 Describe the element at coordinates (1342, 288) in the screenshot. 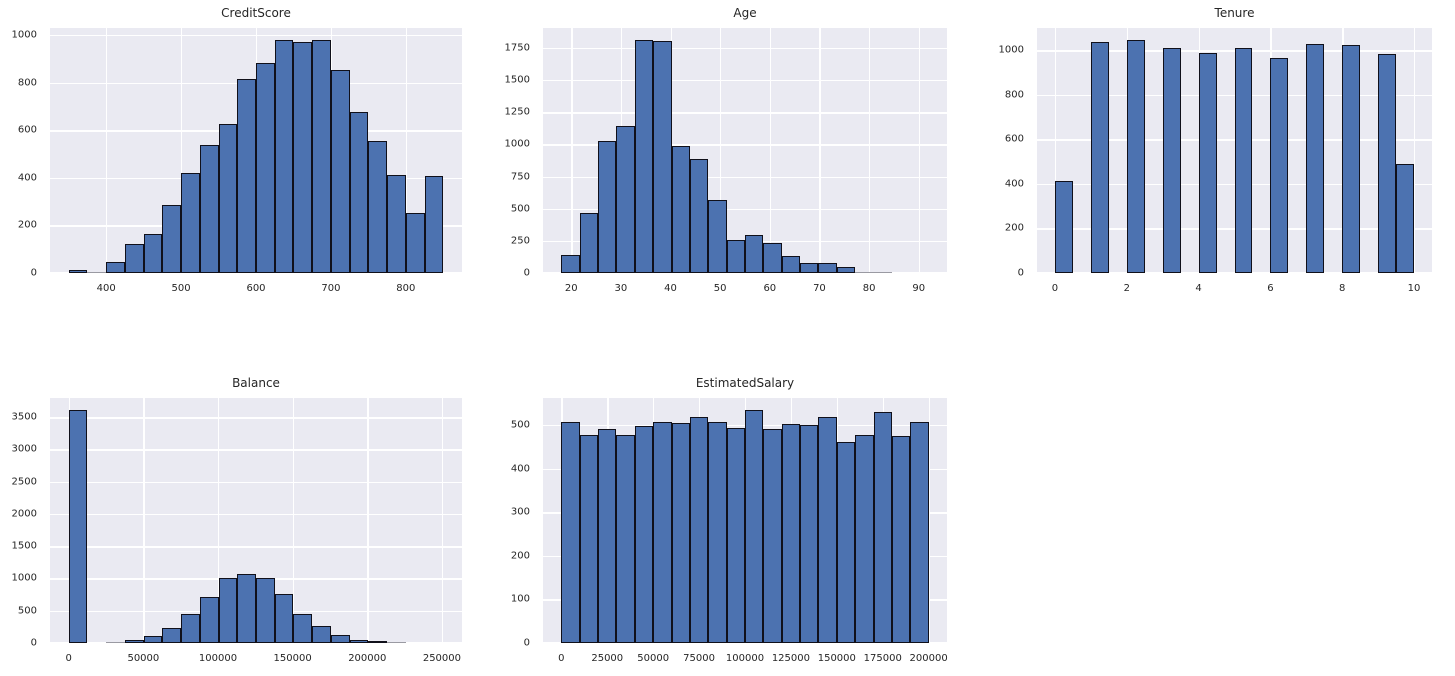

I see `x-tick-label: 8` at that location.